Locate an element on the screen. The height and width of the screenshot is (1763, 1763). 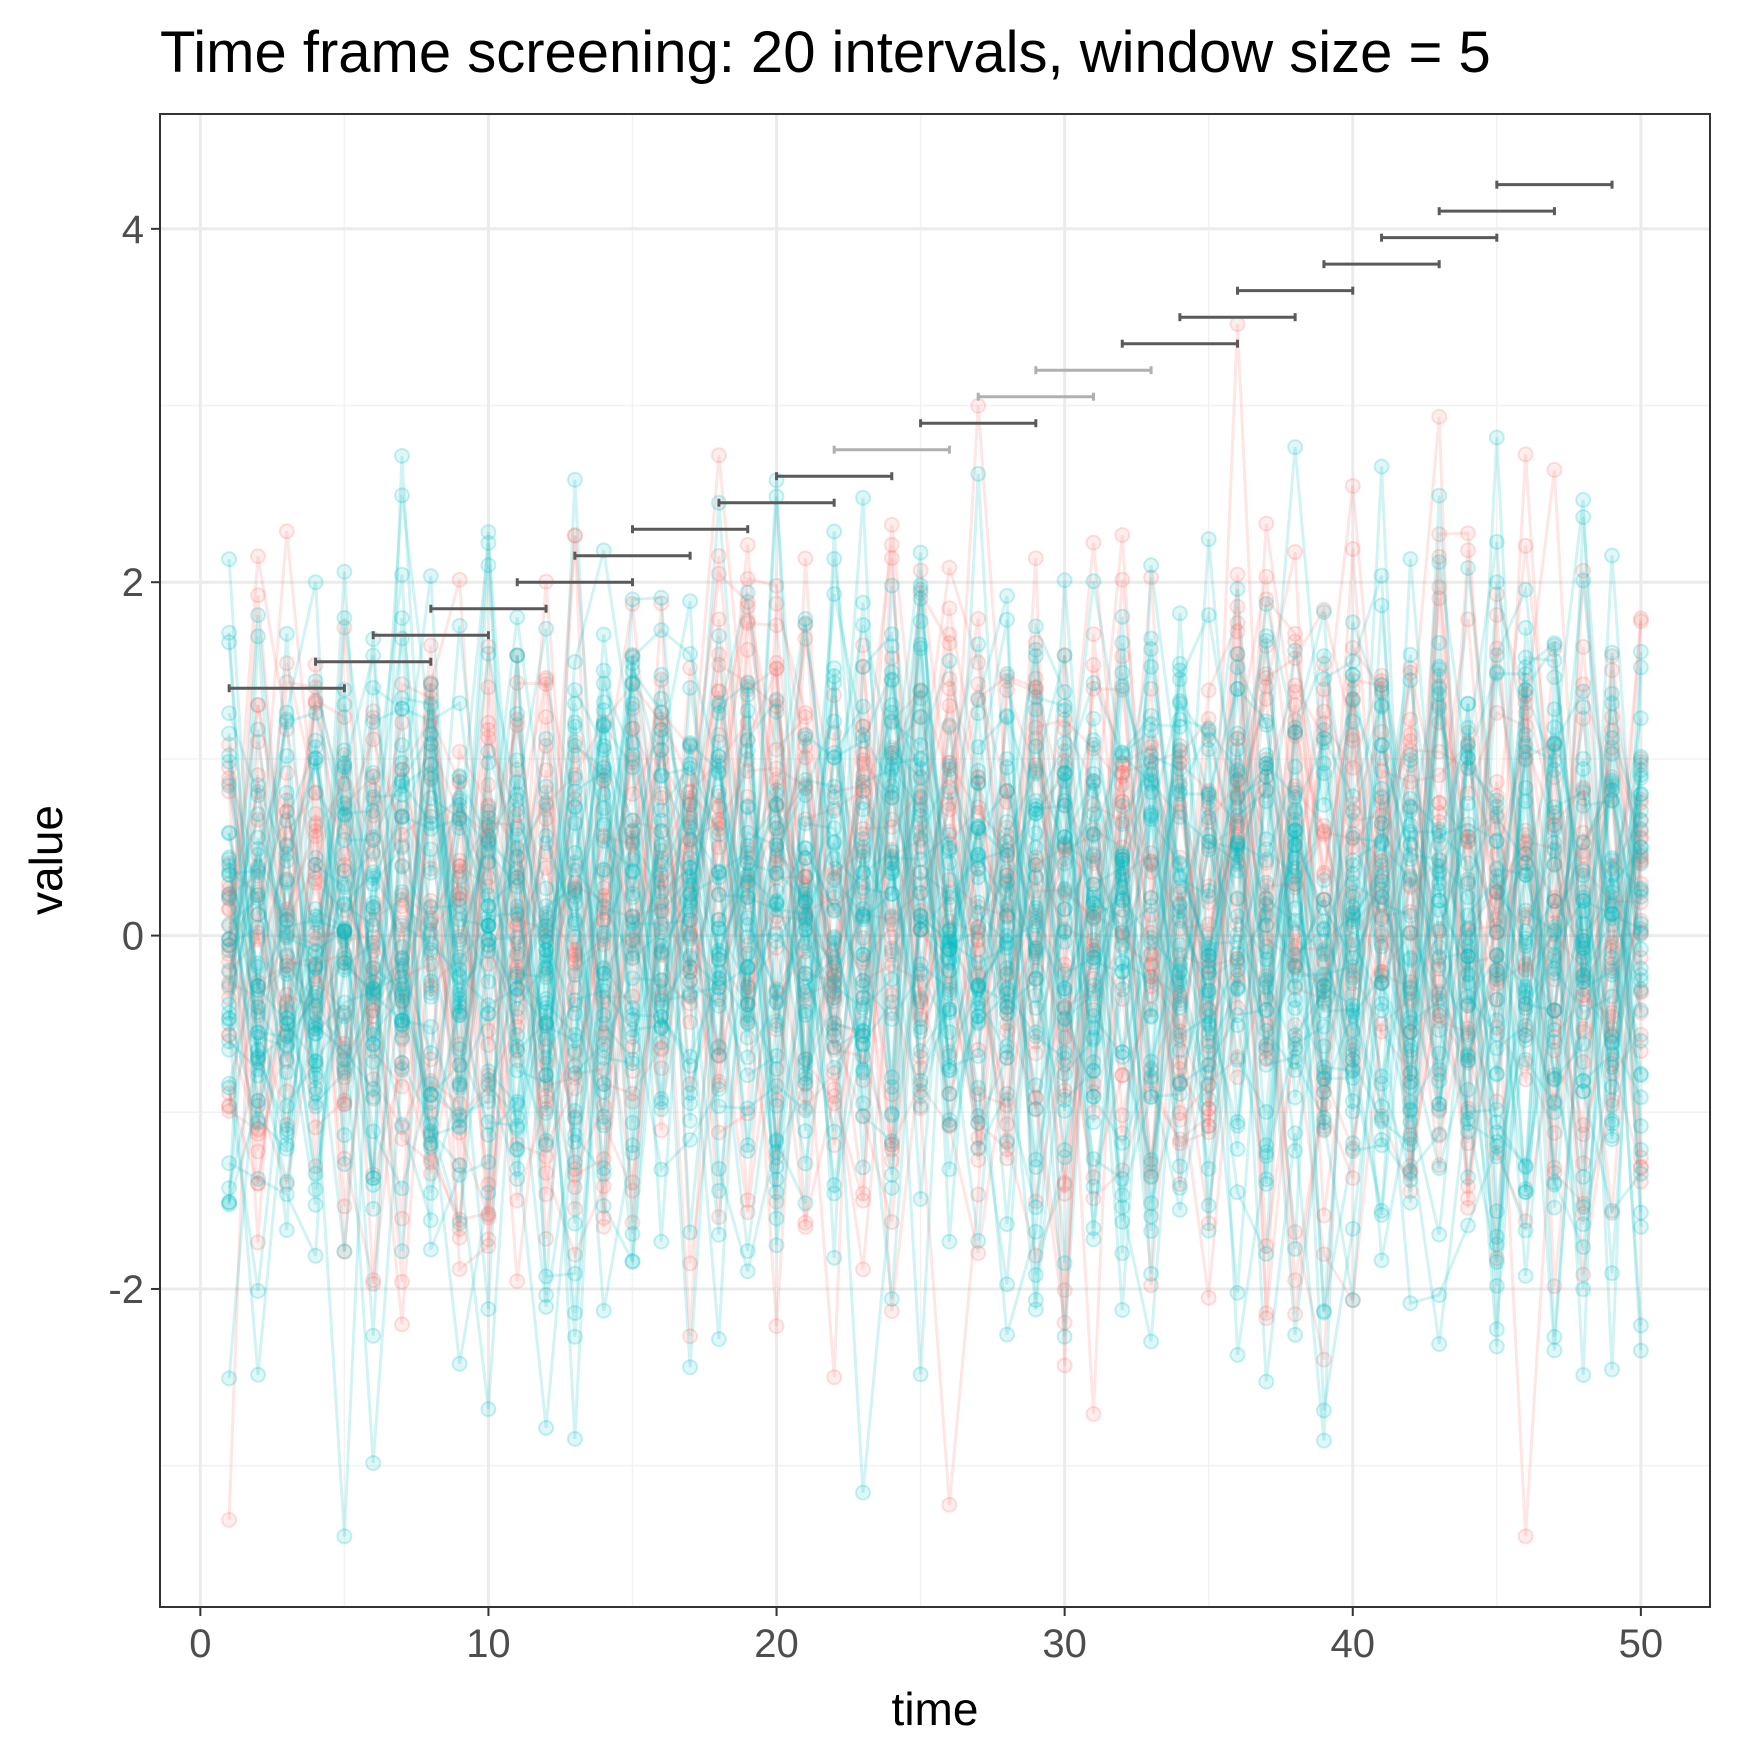
y-axis-title: value is located at coordinates (46, 860).